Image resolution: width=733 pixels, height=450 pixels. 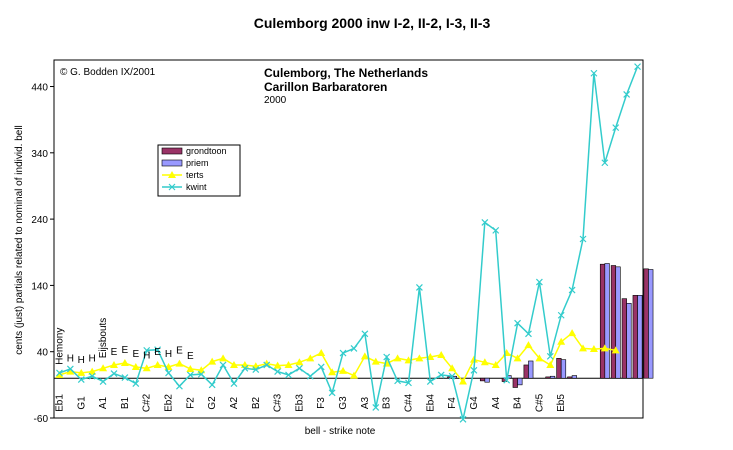 I want to click on legend-marker-kwint, so click(x=172, y=187).